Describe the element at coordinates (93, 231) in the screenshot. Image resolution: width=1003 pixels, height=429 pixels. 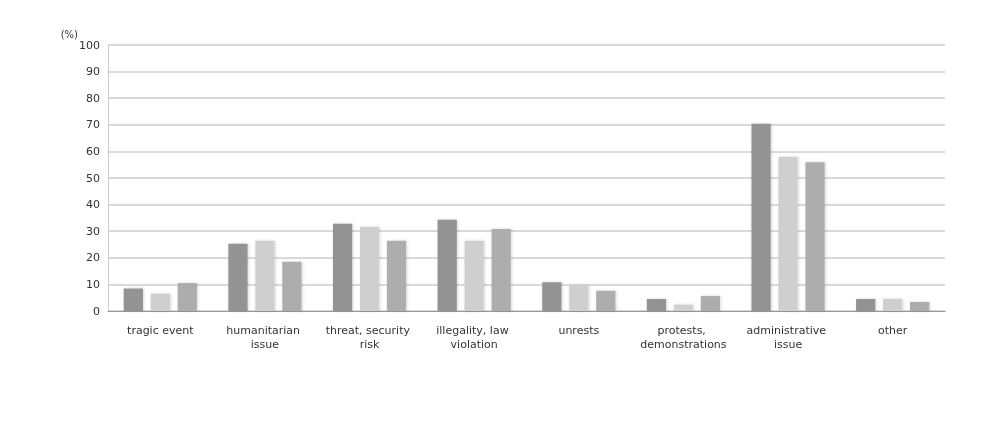
I see `y-tick-label: 30` at that location.